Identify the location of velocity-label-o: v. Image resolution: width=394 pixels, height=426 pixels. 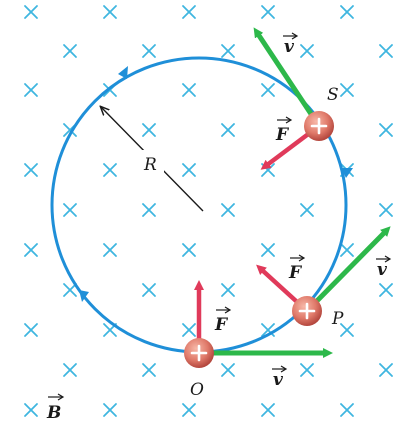
(280, 377).